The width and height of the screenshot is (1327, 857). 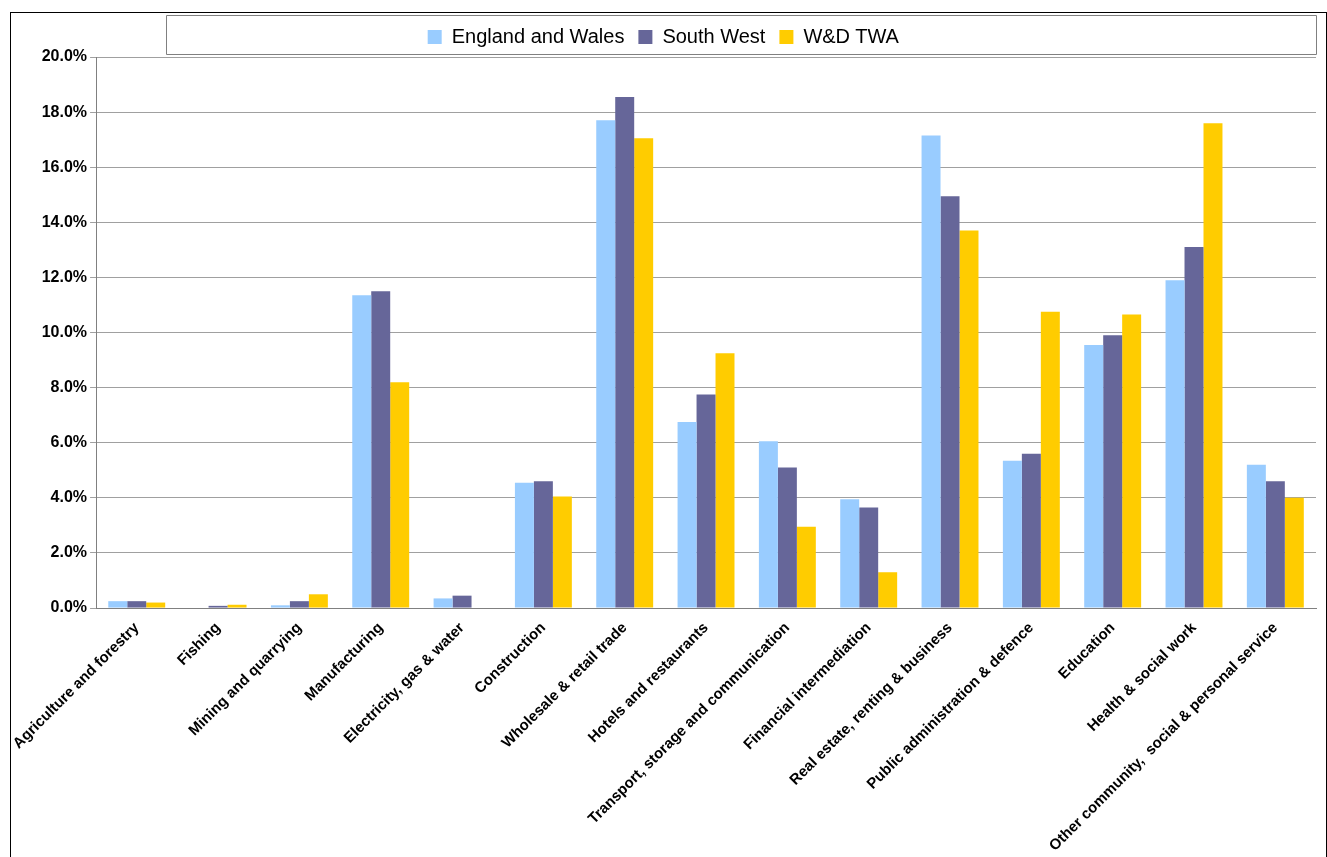 What do you see at coordinates (851, 35) in the screenshot?
I see `legend-label: W&D TWA` at bounding box center [851, 35].